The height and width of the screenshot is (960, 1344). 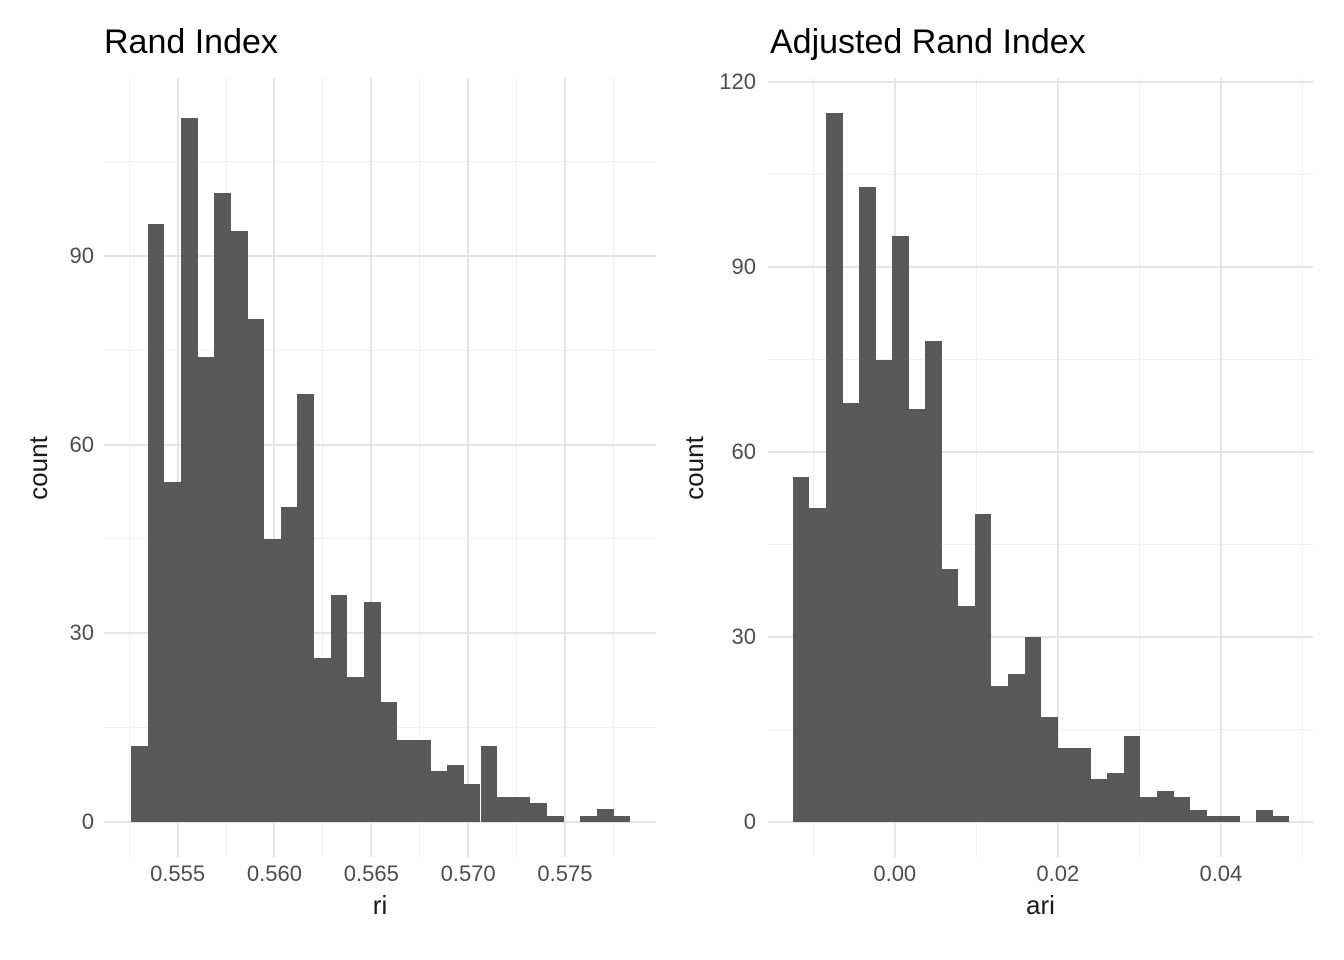 I want to click on x-axis-tick-label: 0.565, so click(x=371, y=873).